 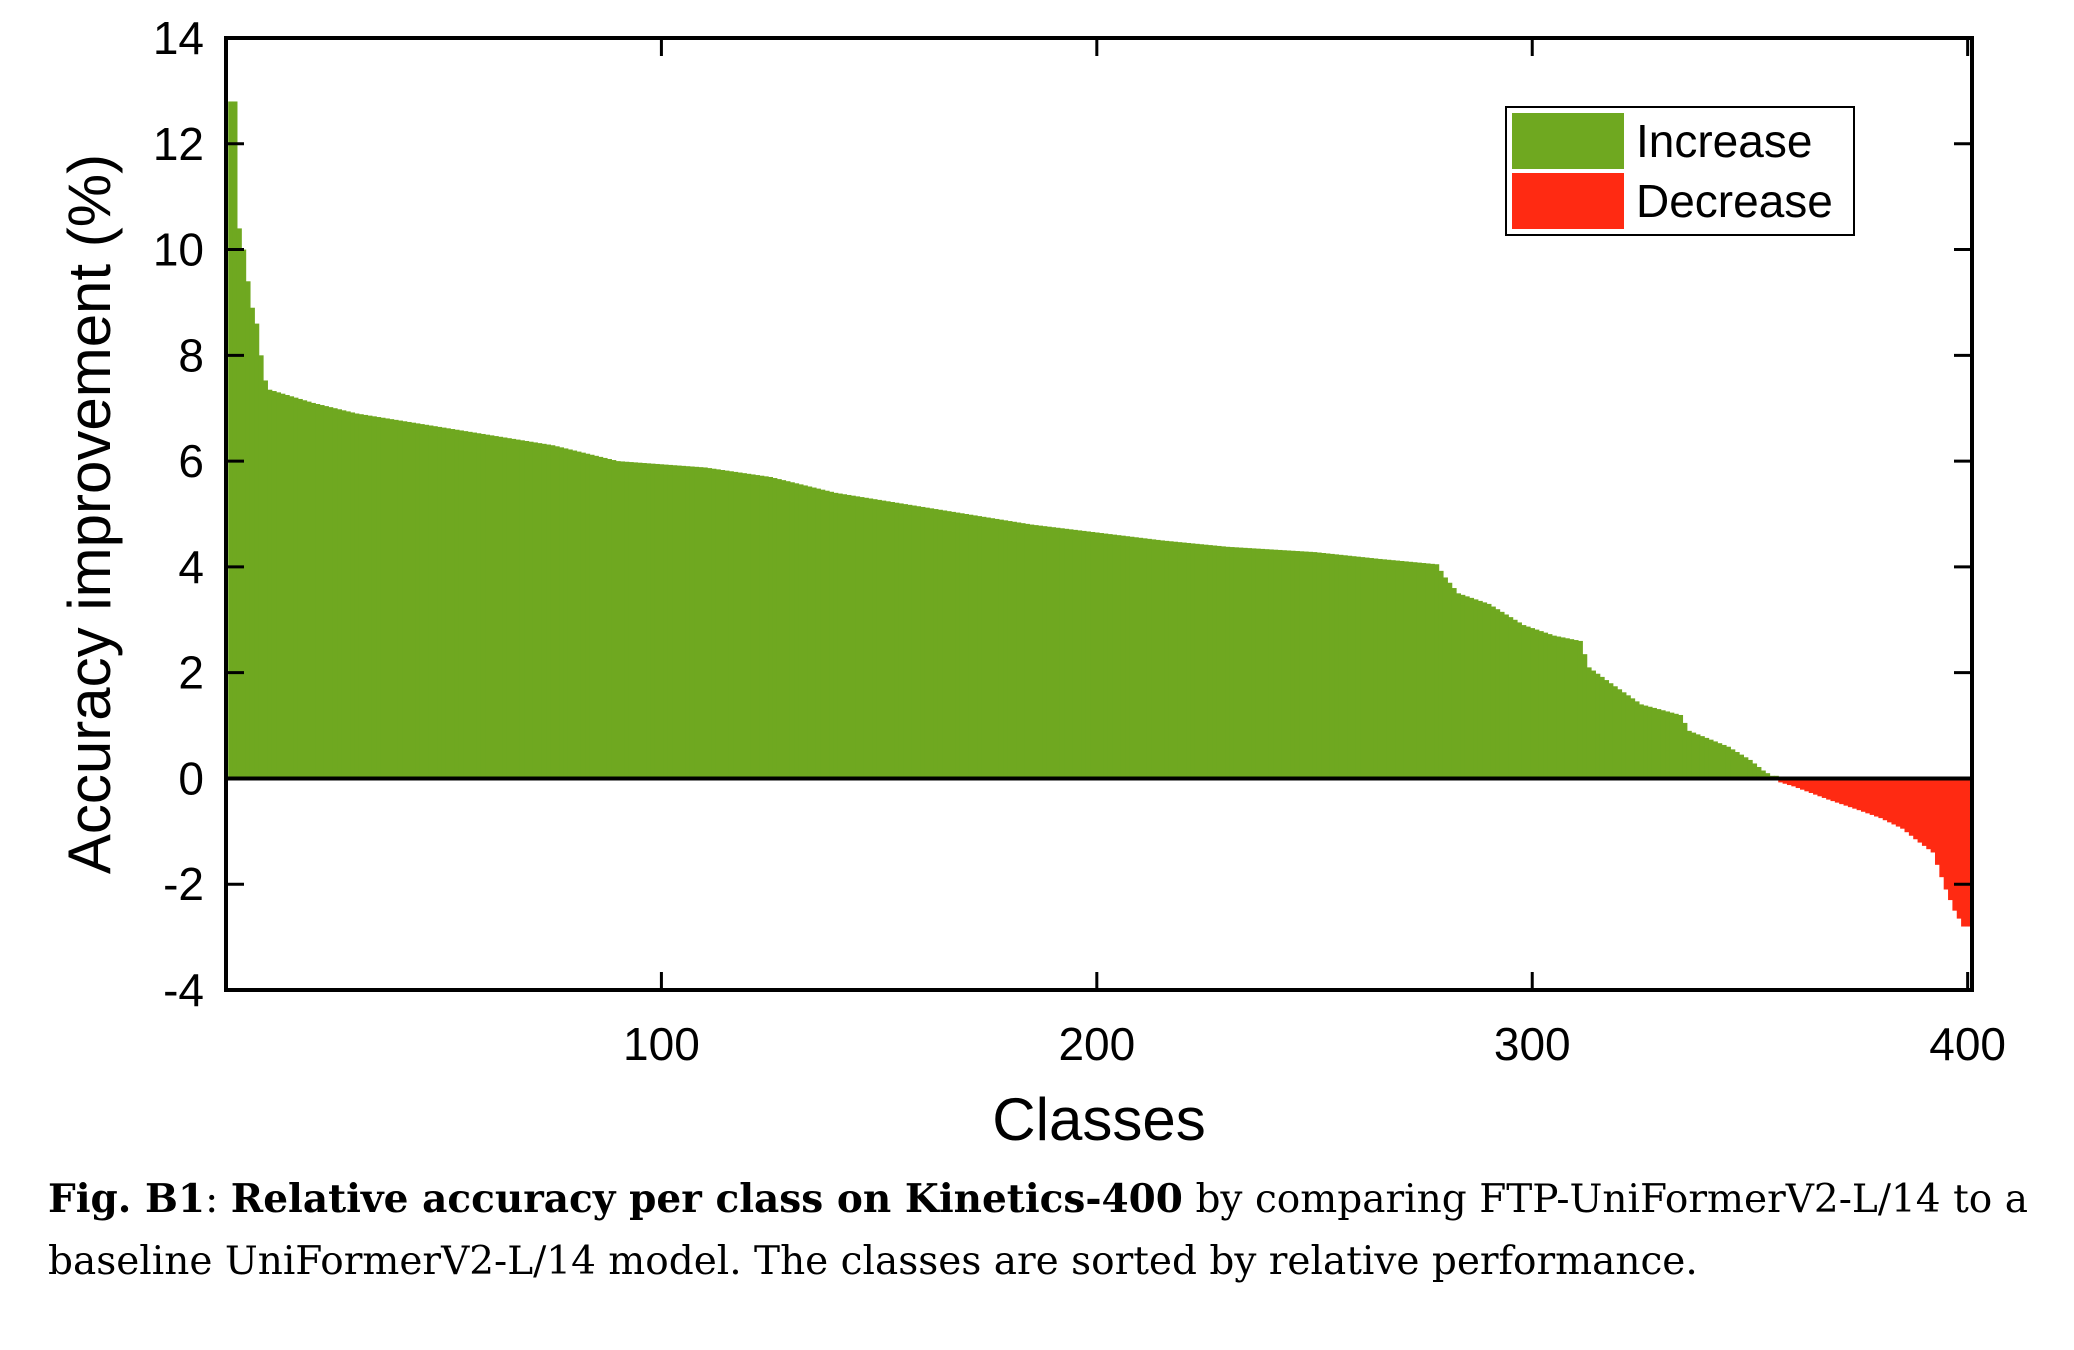 I want to click on y-tick-label: 10, so click(x=178, y=250).